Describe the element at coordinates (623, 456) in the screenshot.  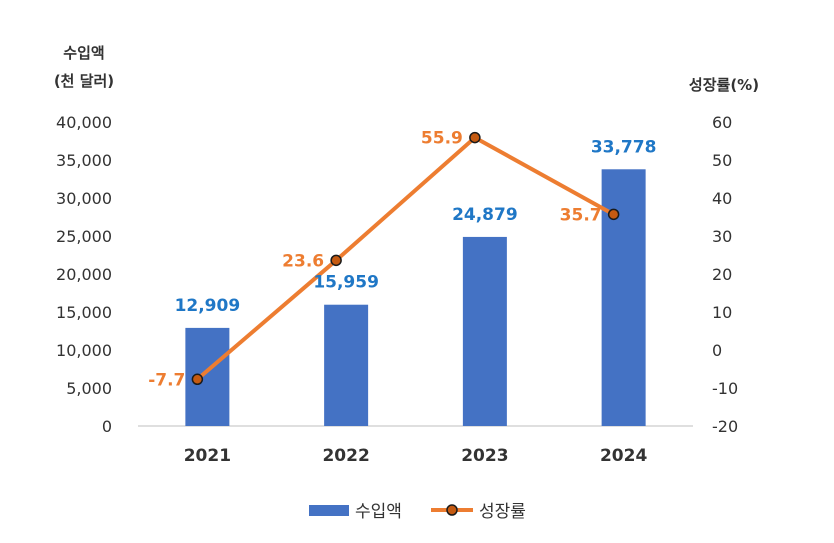
I see `category-label: 2024` at that location.